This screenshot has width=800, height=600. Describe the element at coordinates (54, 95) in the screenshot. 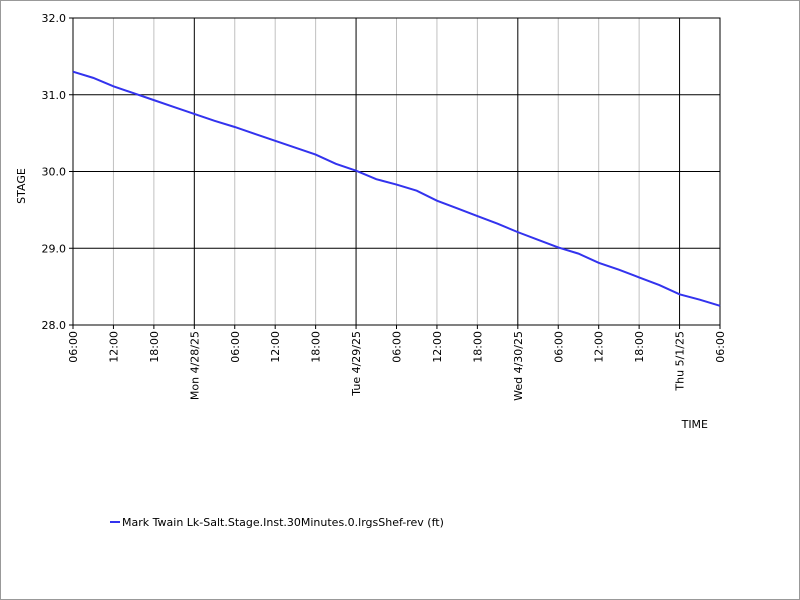

I see `y-tick-label: 31.0` at that location.